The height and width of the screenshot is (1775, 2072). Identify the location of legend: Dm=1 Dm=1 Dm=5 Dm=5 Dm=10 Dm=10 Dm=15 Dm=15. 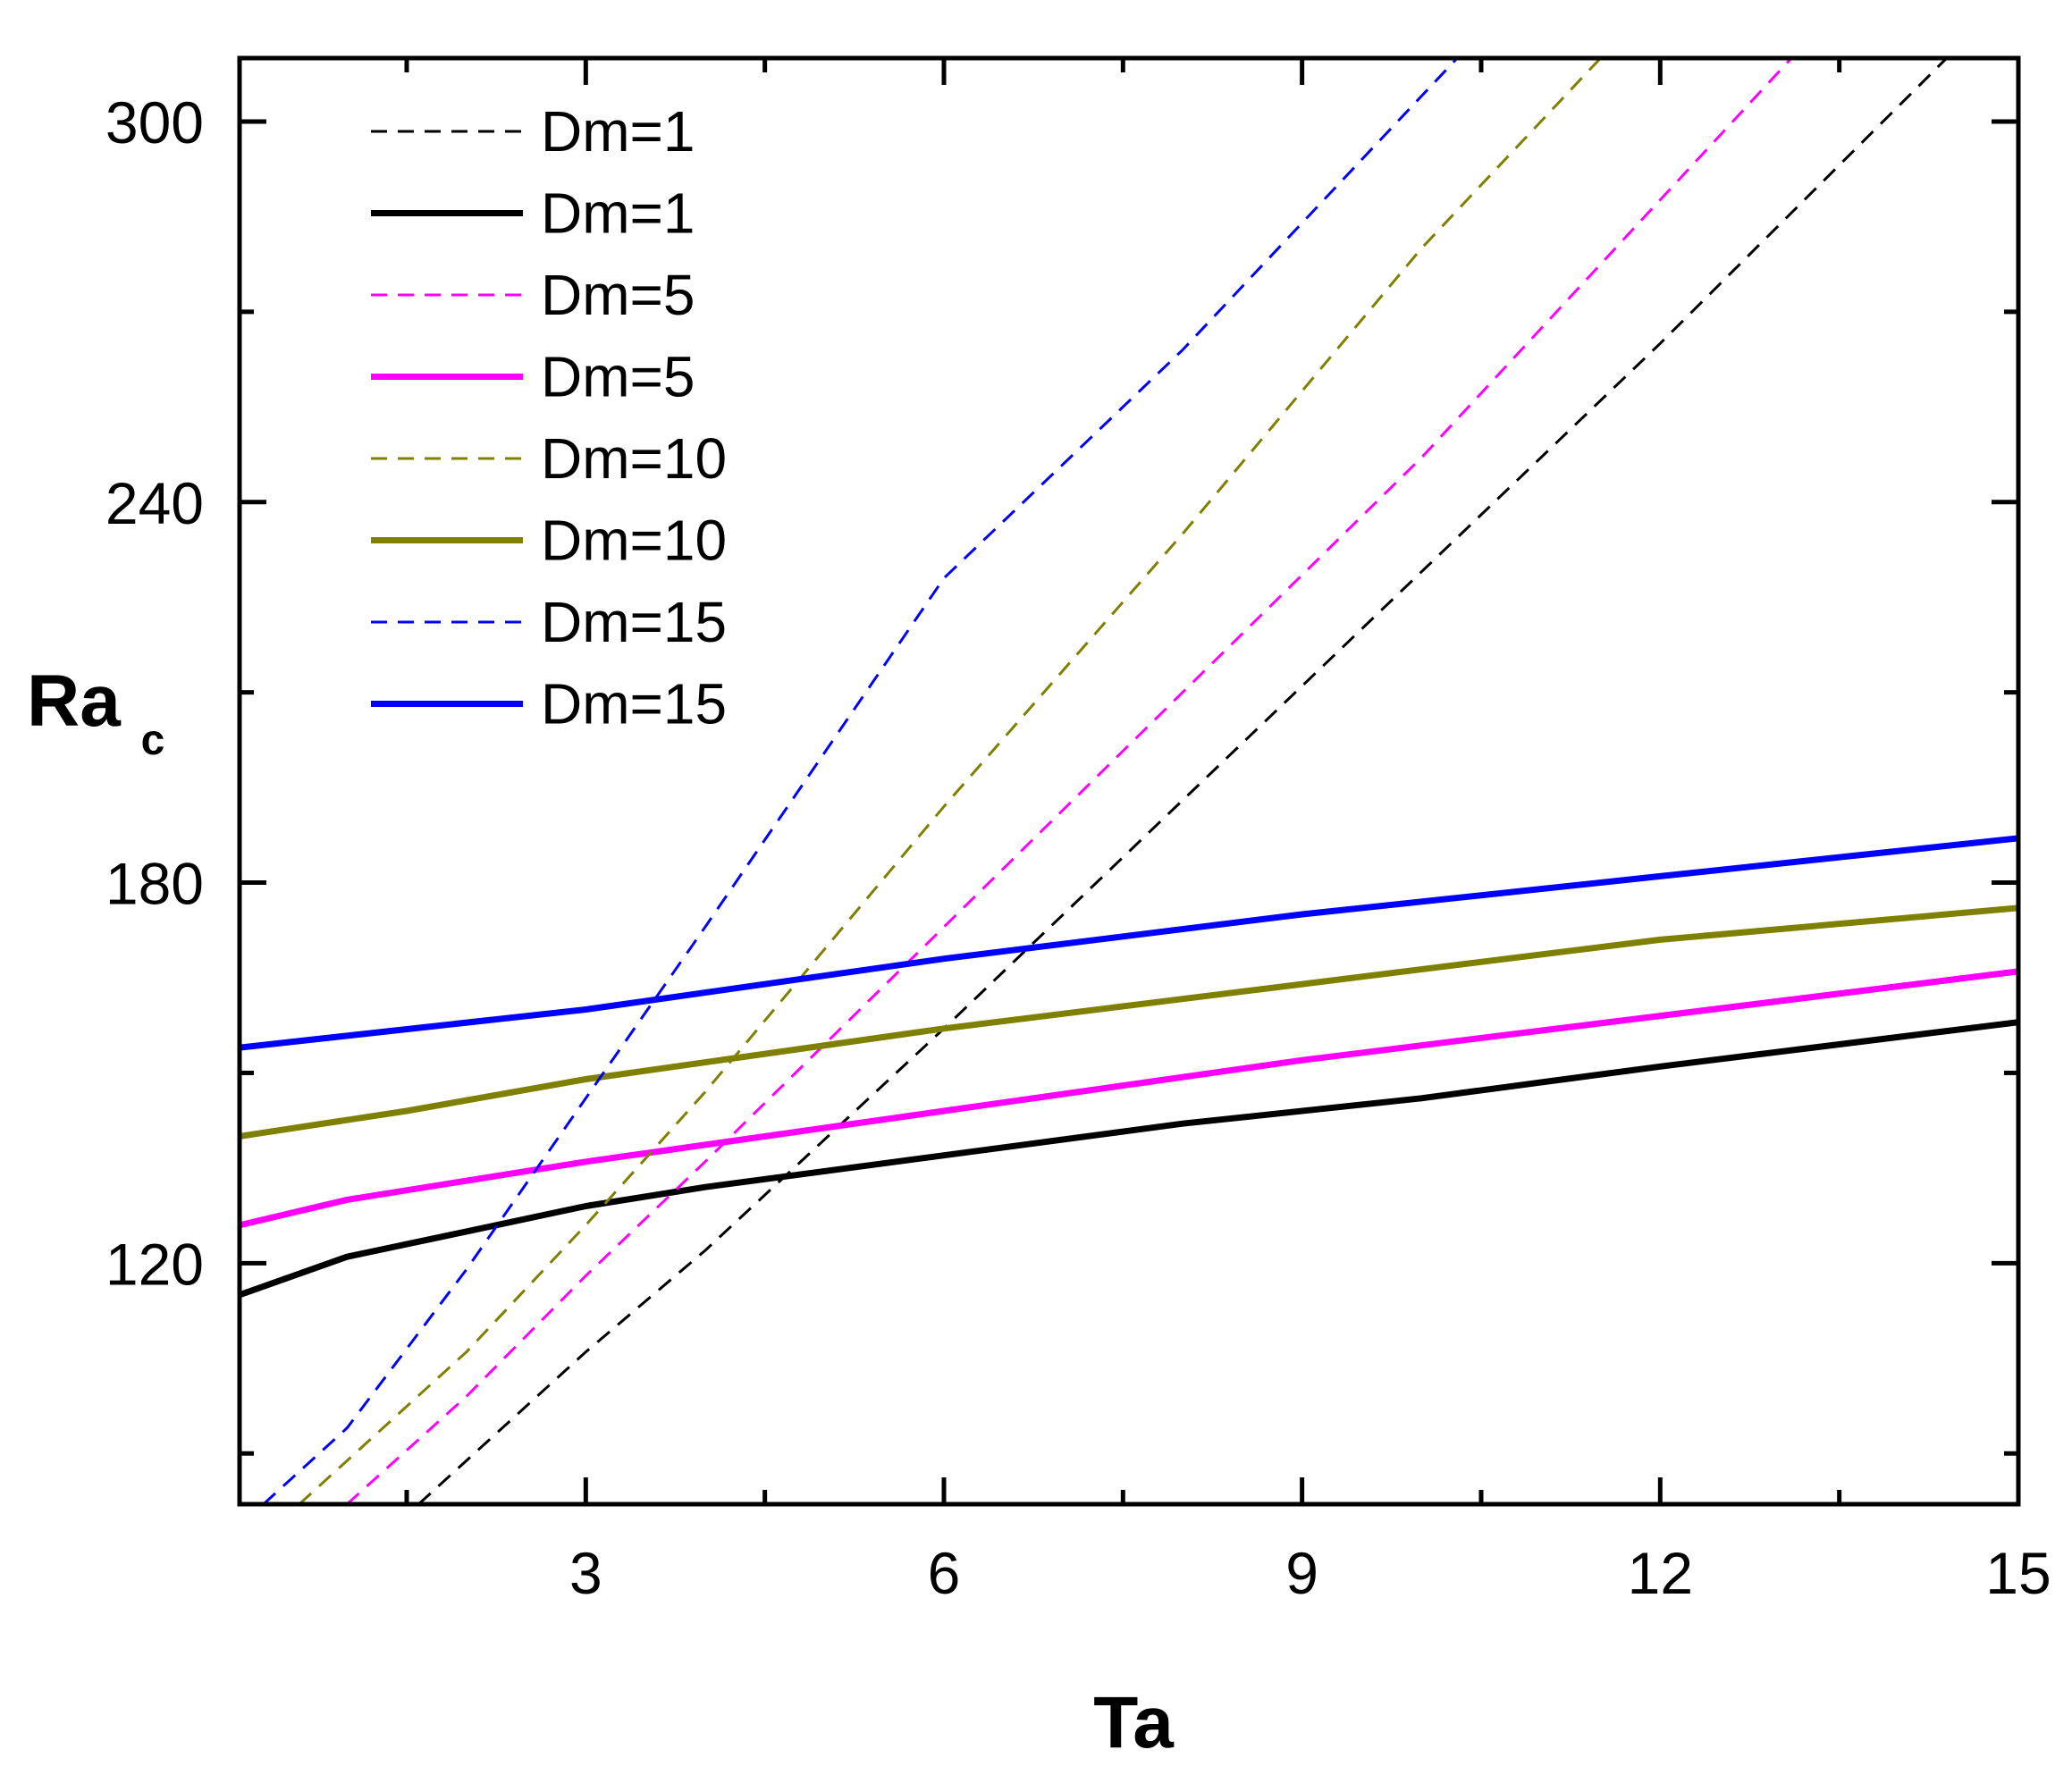
(549, 417).